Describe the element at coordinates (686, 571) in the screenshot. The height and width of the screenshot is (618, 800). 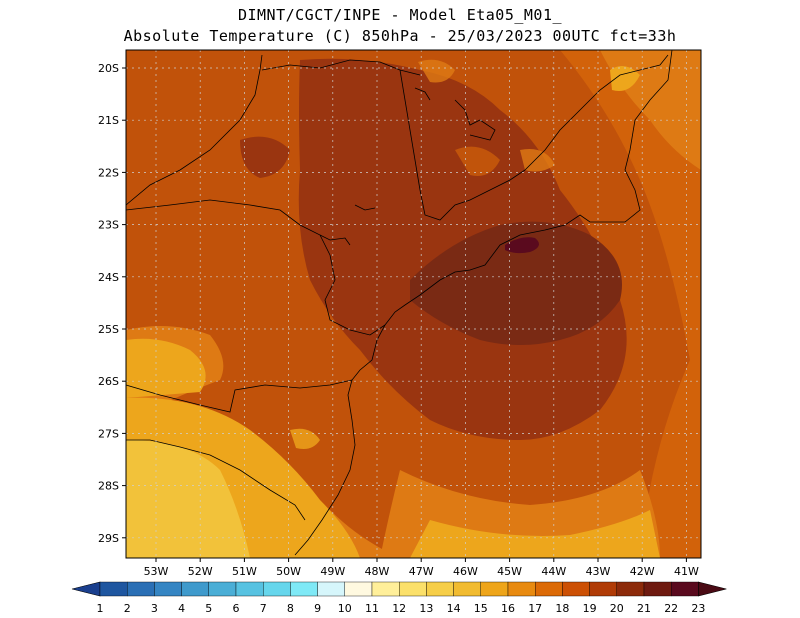
I see `lon-tick-label: 41W` at that location.